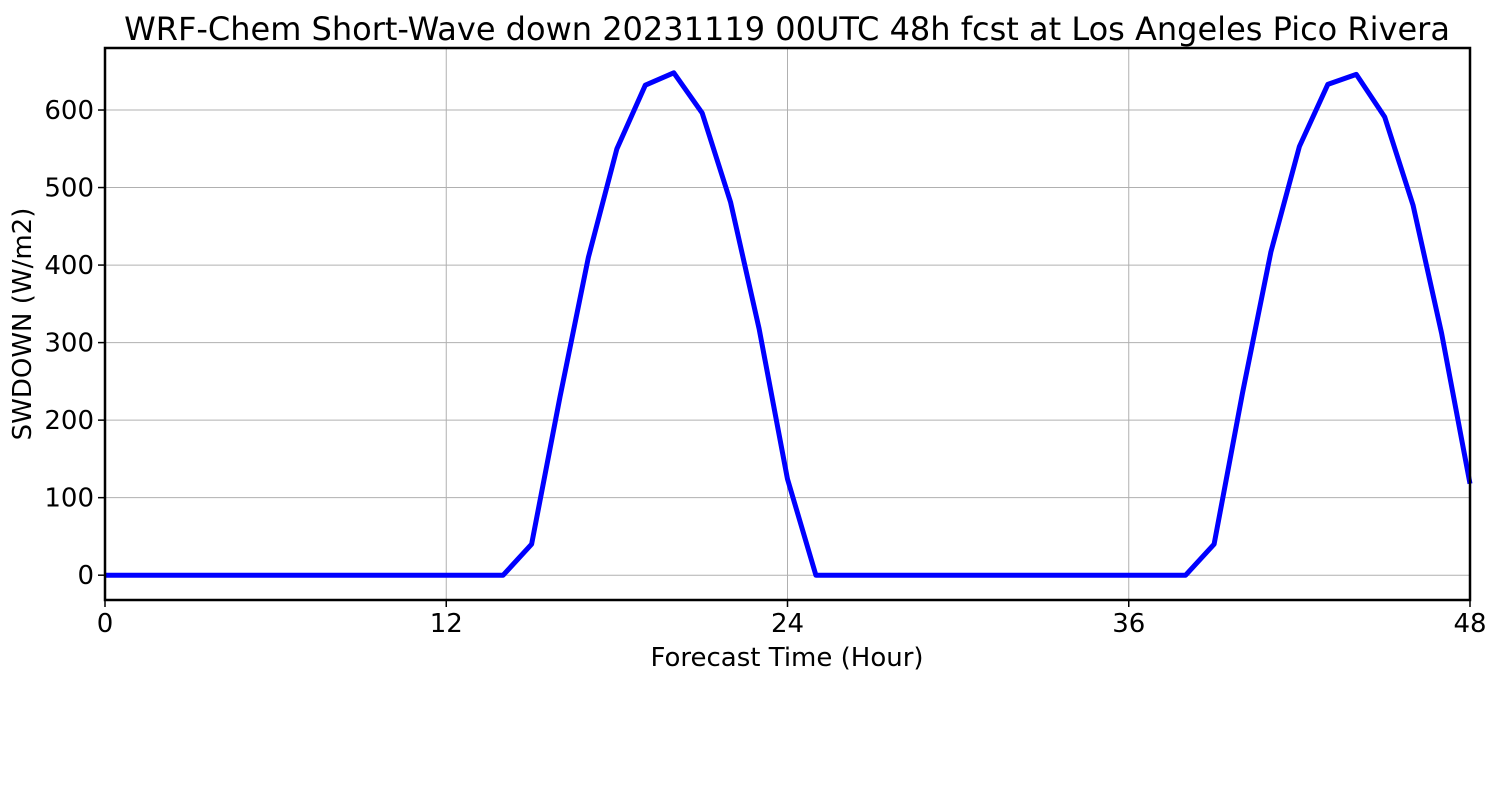 The width and height of the screenshot is (1500, 804). Describe the element at coordinates (786, 658) in the screenshot. I see `x-axis-label: Forecast Time (Hour)` at that location.